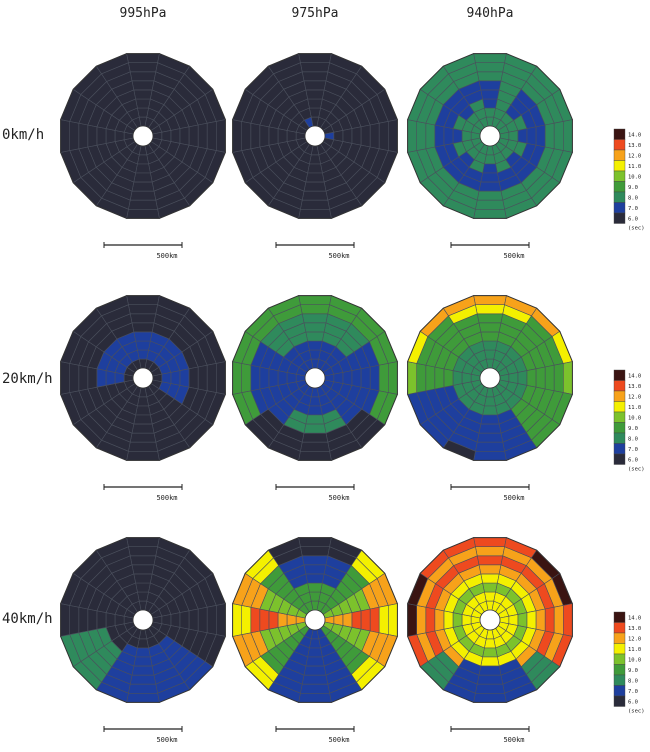 This screenshot has height=752, width=650. I want to click on polar-panel-940hPa-20km/h, so click(490, 378).